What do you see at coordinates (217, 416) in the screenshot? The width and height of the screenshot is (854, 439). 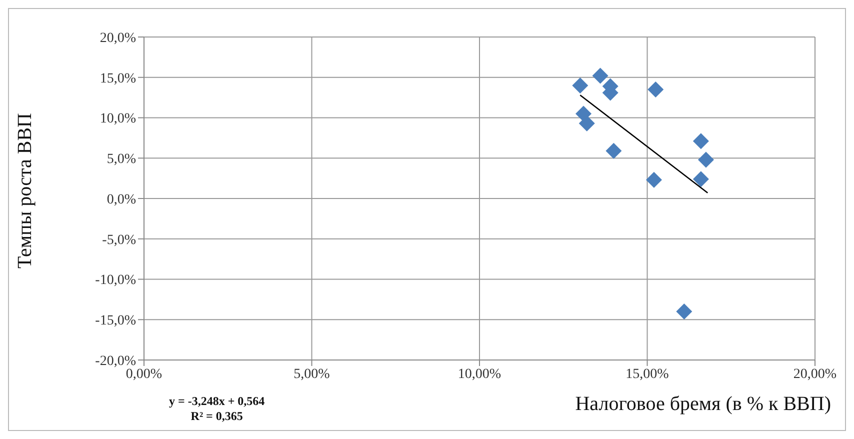 I see `text: R² = 0,365` at bounding box center [217, 416].